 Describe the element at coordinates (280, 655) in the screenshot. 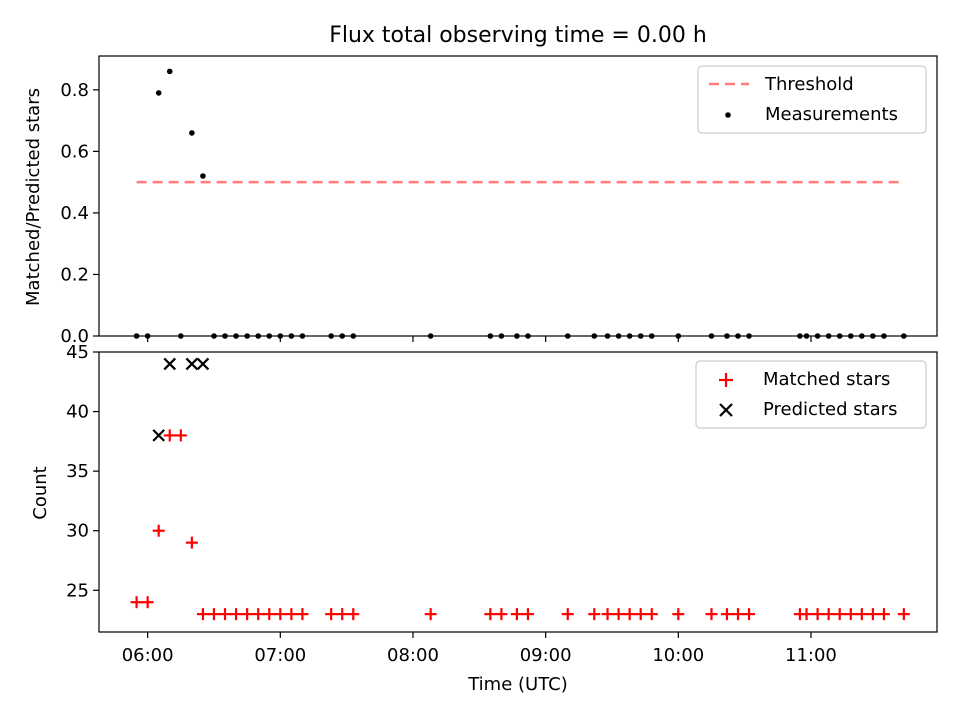

I see `x-tick-label: 07:00` at that location.